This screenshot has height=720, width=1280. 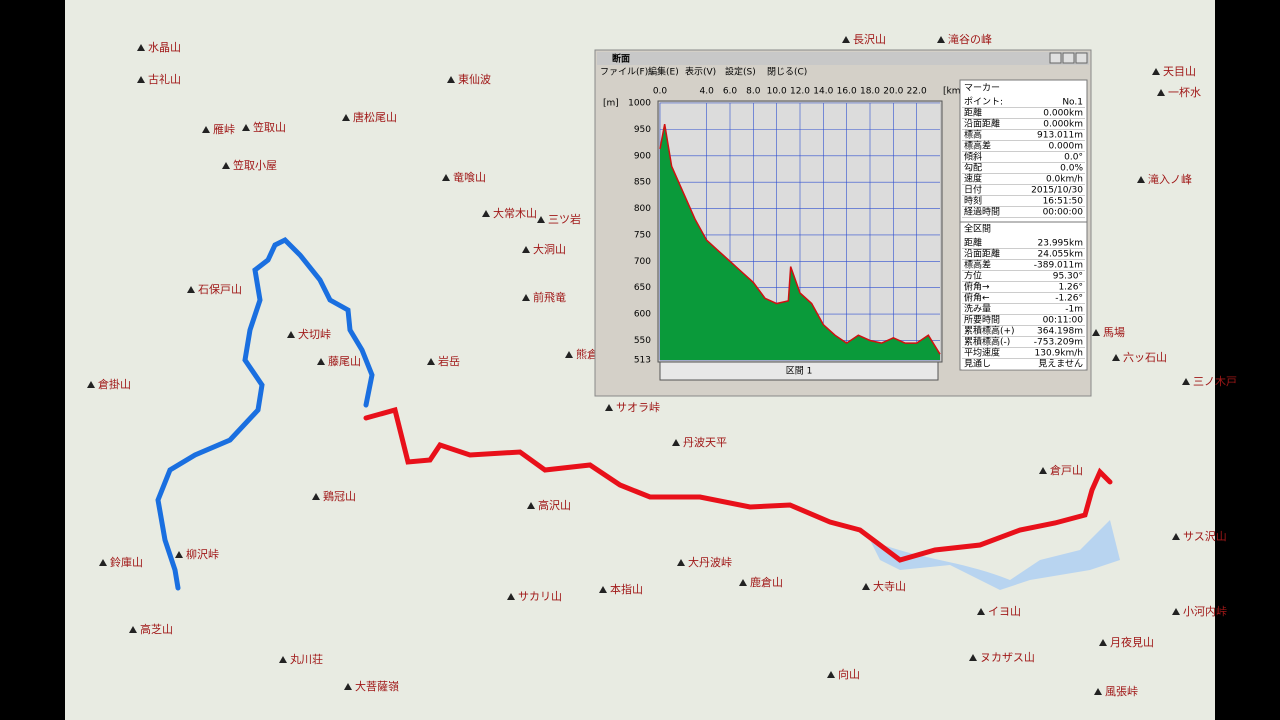 What do you see at coordinates (977, 146) in the screenshot?
I see `row-label: 標高差` at bounding box center [977, 146].